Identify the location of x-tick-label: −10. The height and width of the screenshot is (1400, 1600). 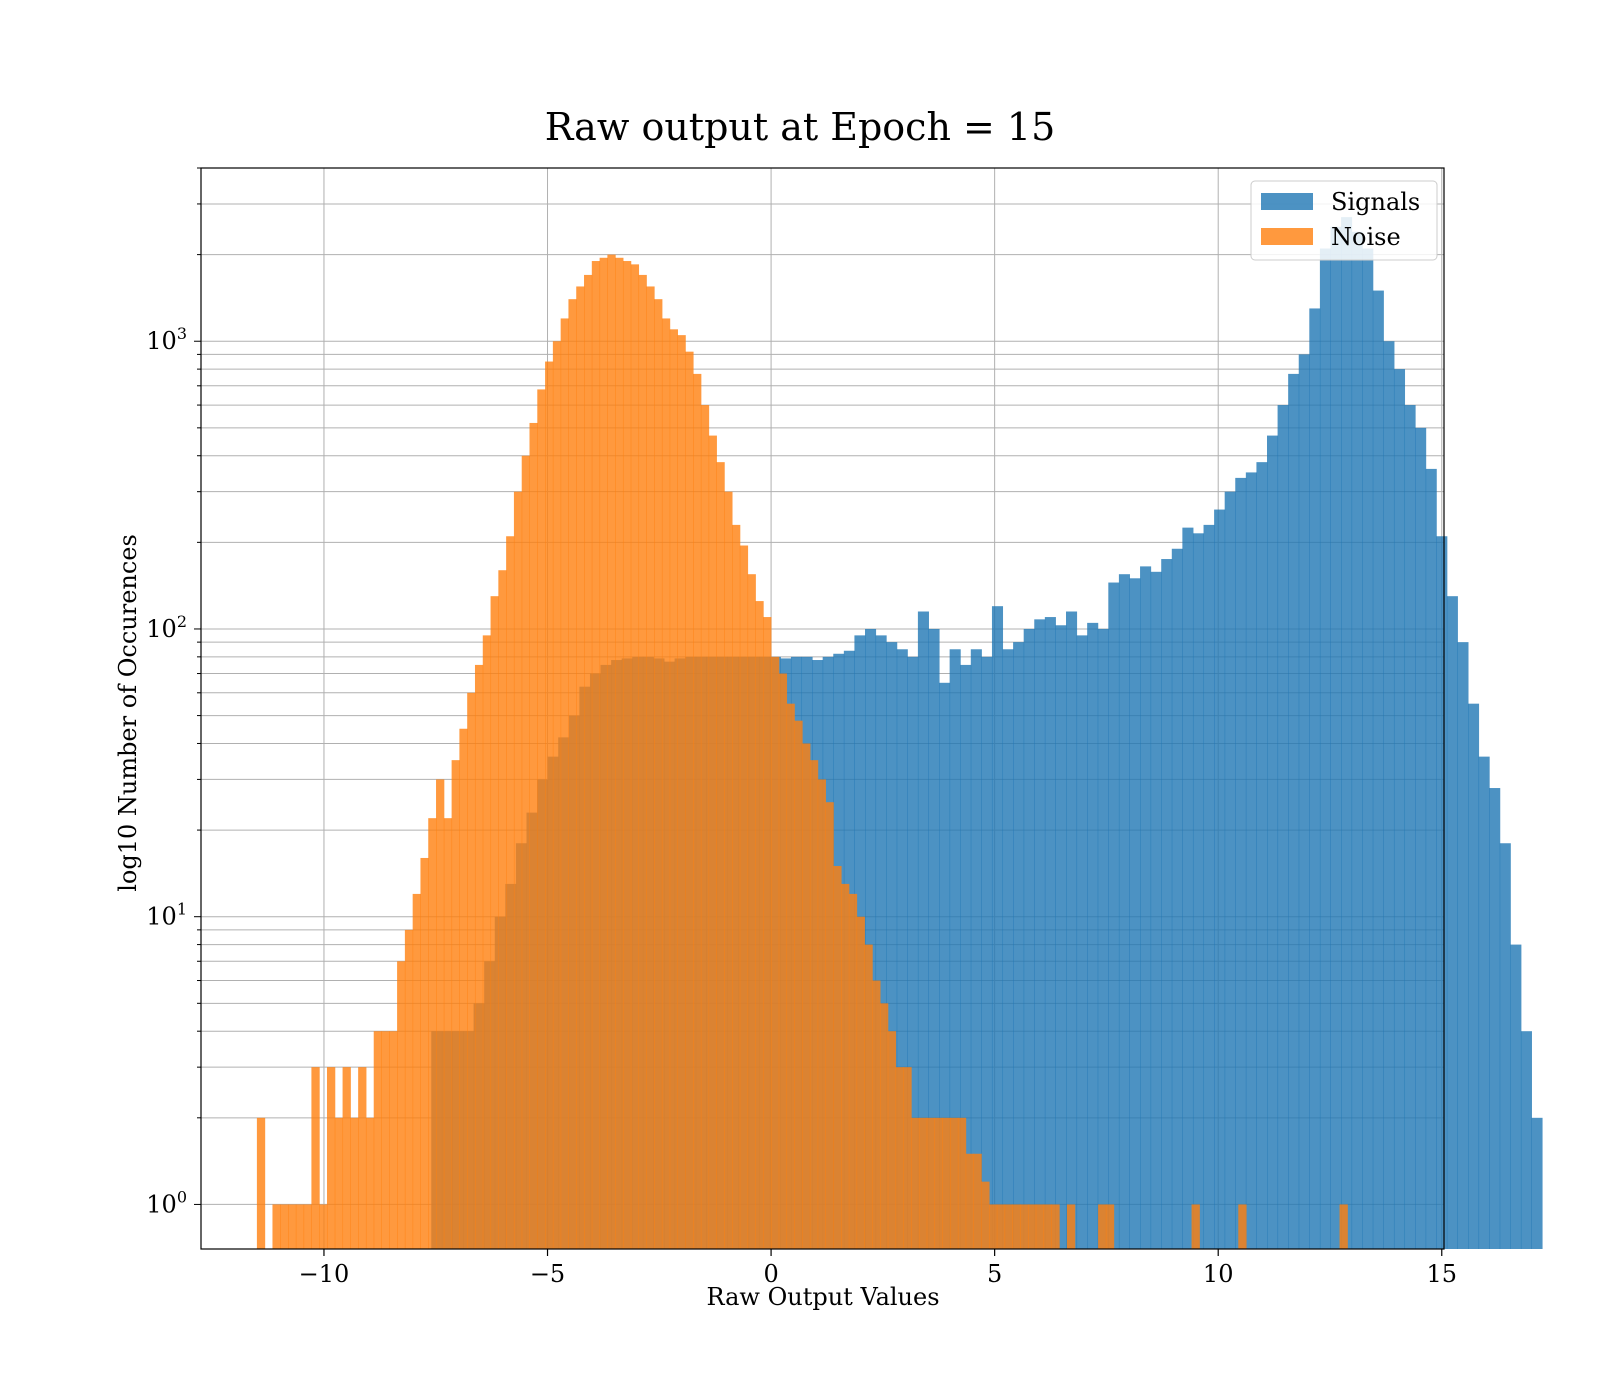
(324, 1274).